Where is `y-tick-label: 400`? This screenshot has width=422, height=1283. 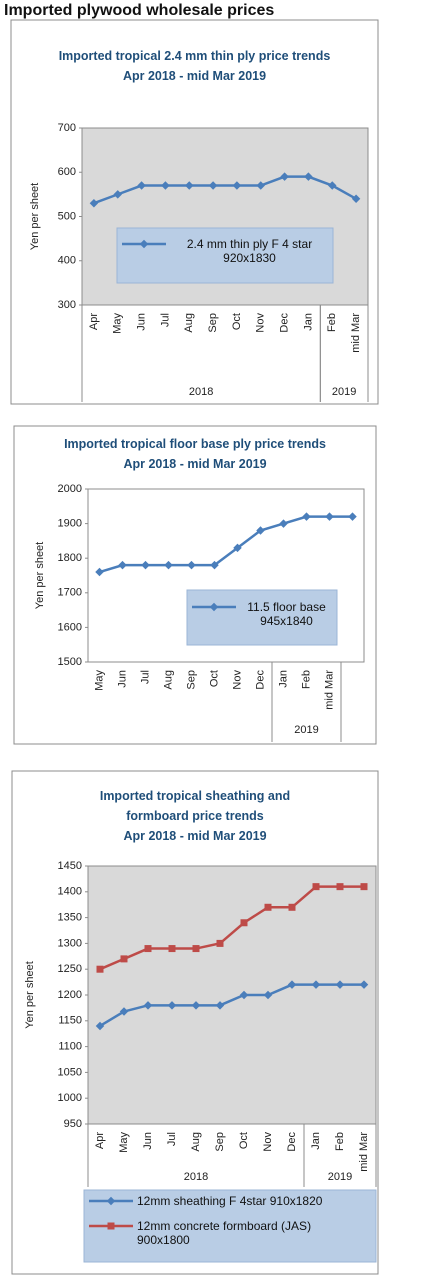 y-tick-label: 400 is located at coordinates (67, 261).